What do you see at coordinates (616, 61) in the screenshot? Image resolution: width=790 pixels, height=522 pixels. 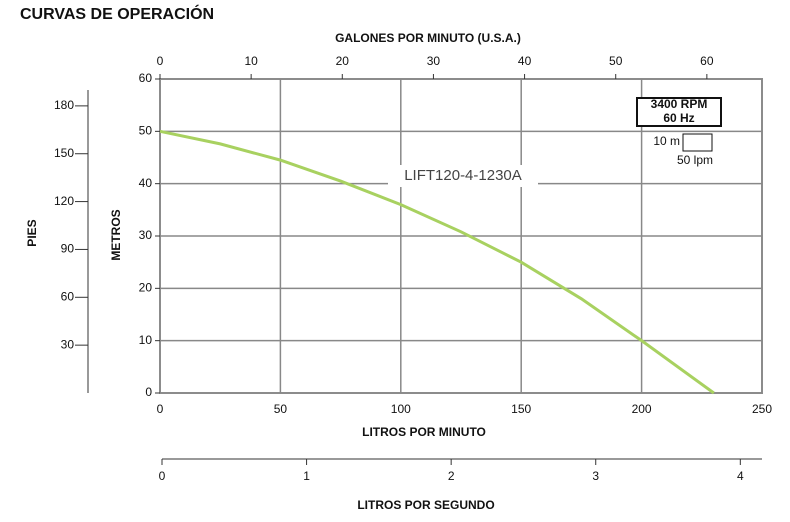 I see `top-tick-label: 50` at bounding box center [616, 61].